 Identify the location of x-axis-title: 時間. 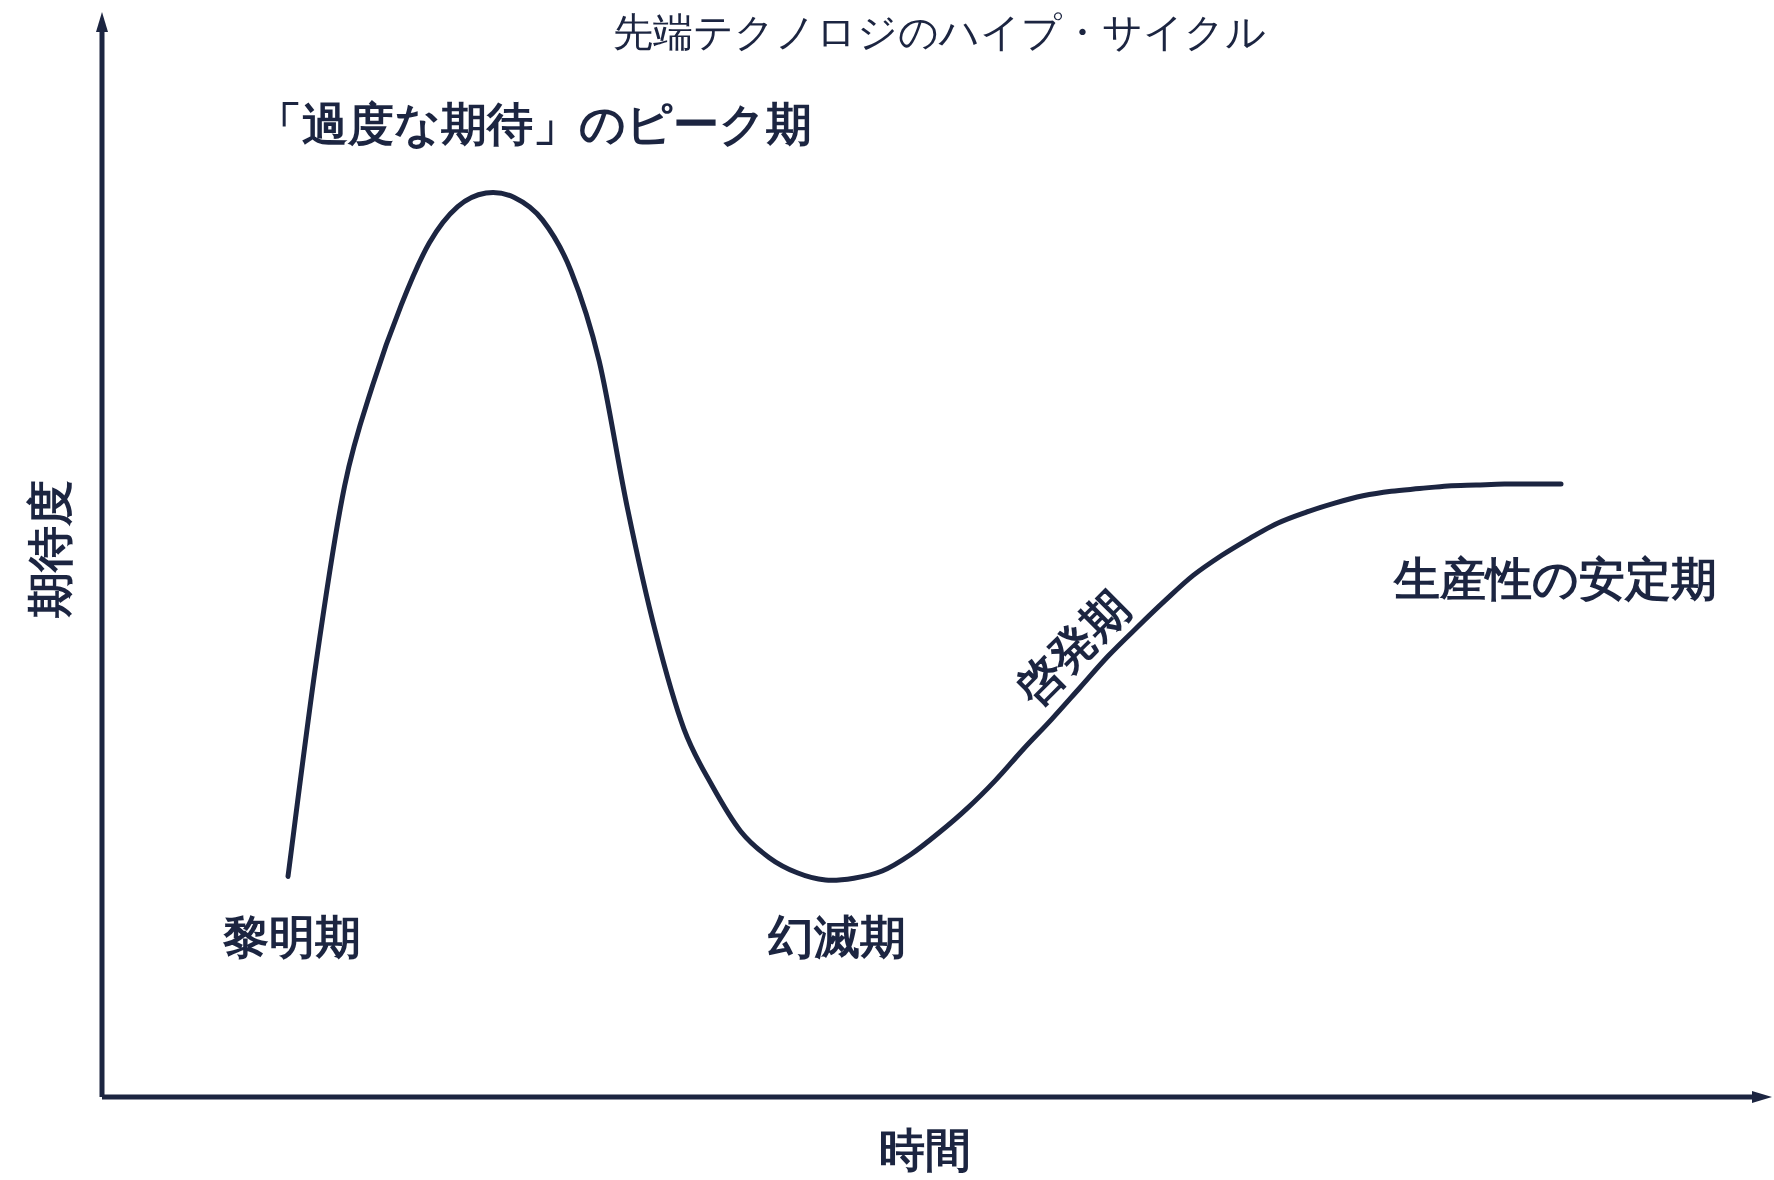
(925, 1150).